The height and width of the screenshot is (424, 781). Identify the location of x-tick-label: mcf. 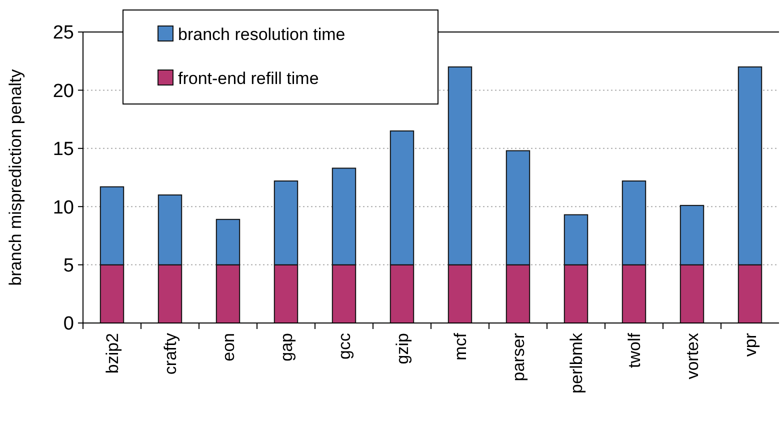
(460, 346).